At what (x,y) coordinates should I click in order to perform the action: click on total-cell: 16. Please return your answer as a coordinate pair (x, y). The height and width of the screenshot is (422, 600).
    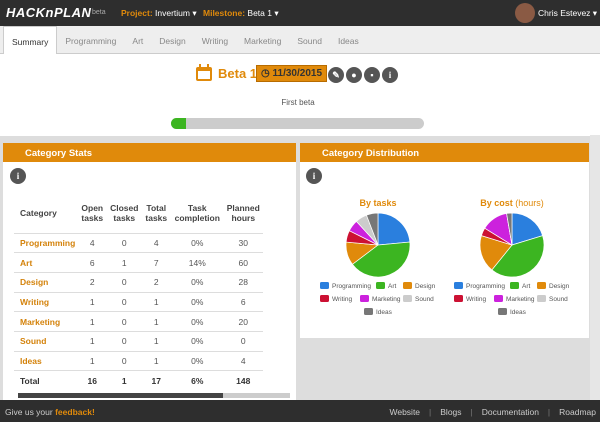
    Looking at the image, I should click on (92, 380).